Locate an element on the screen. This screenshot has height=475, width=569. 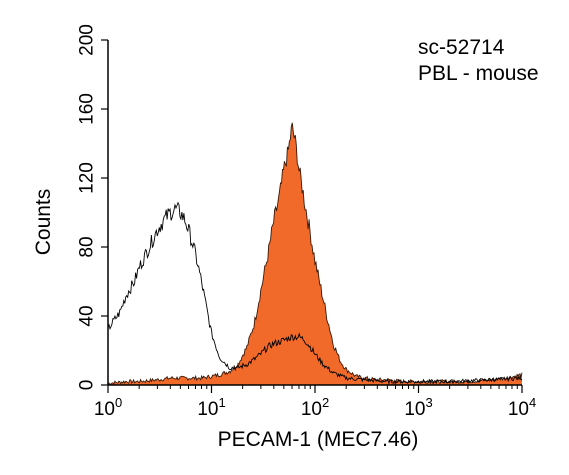
x-tick-label: 10⁰ is located at coordinates (108, 407).